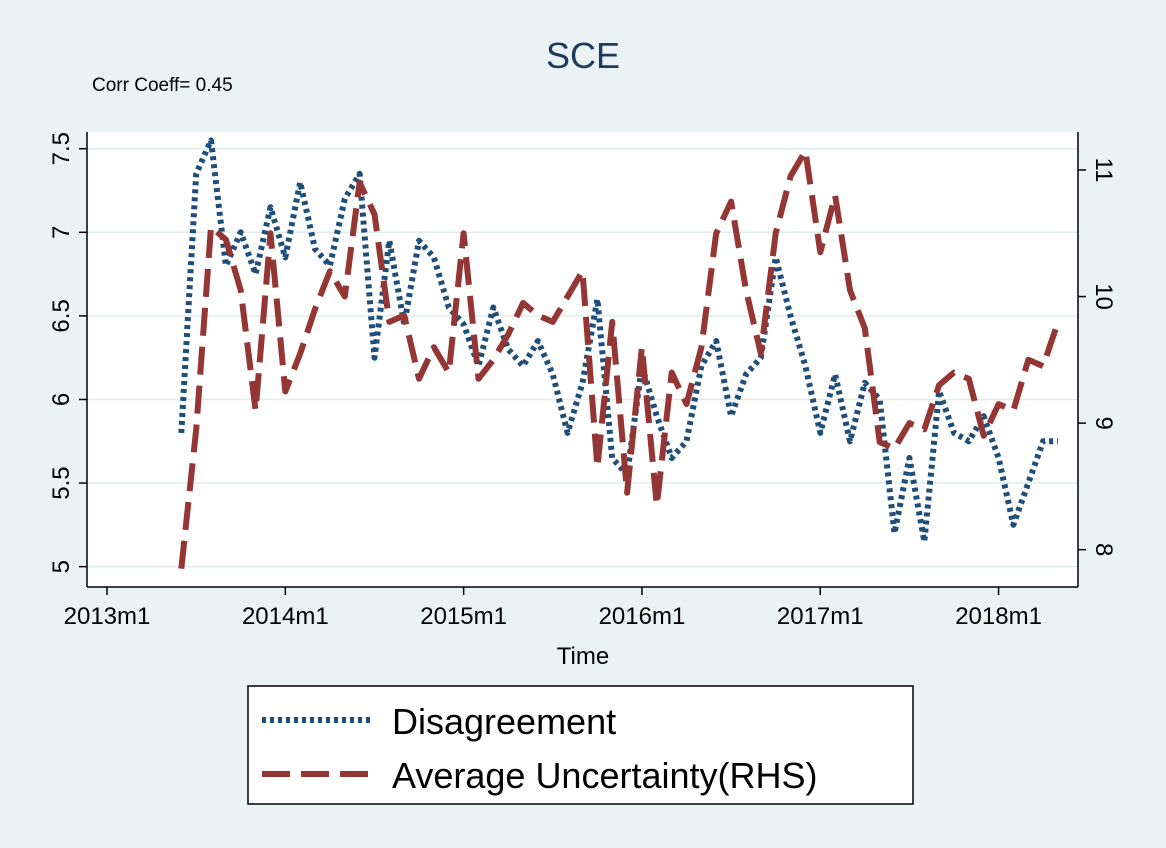 Image resolution: width=1166 pixels, height=848 pixels. Describe the element at coordinates (553, 608) in the screenshot. I see `x-axis-ticks: 2013m1 2014m1 2015m1 2016m1 2017m1 2018m1` at that location.